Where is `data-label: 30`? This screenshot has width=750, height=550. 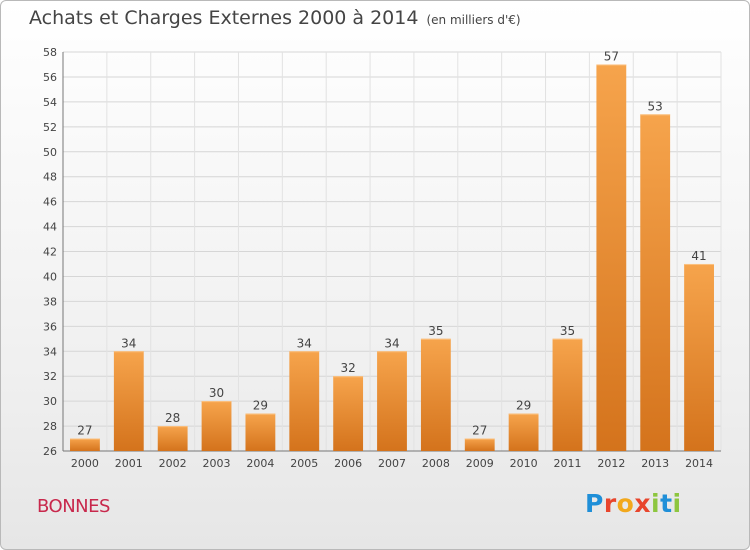 data-label: 30 is located at coordinates (216, 393).